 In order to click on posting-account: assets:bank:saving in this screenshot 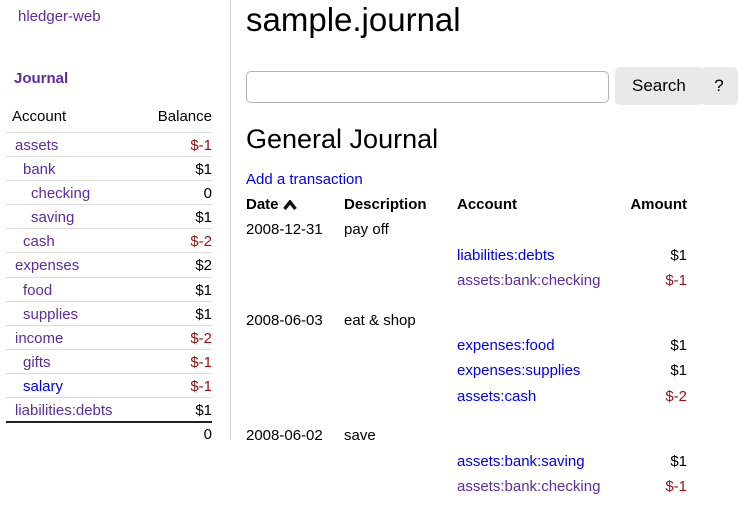, I will do `click(541, 461)`.